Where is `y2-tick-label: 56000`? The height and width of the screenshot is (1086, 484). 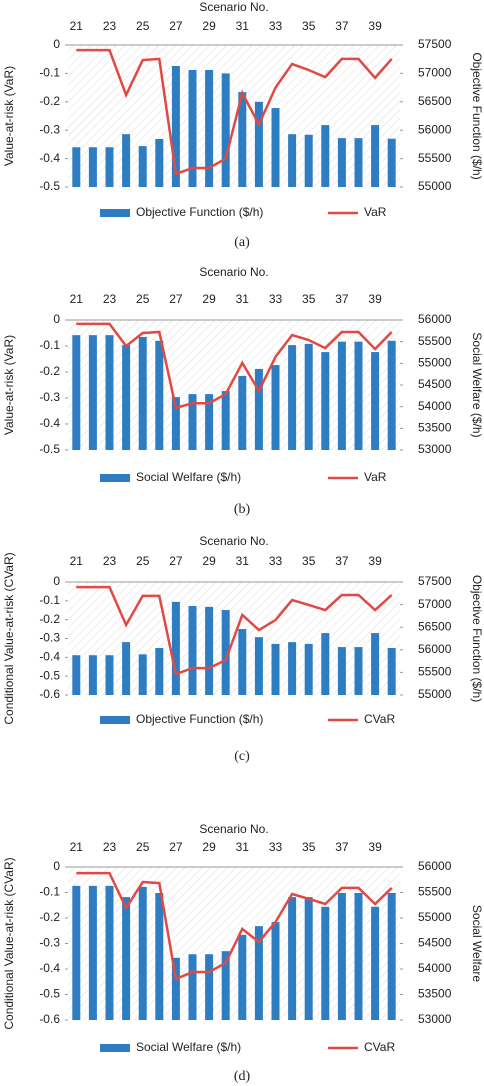
y2-tick-label: 56000 is located at coordinates (435, 319).